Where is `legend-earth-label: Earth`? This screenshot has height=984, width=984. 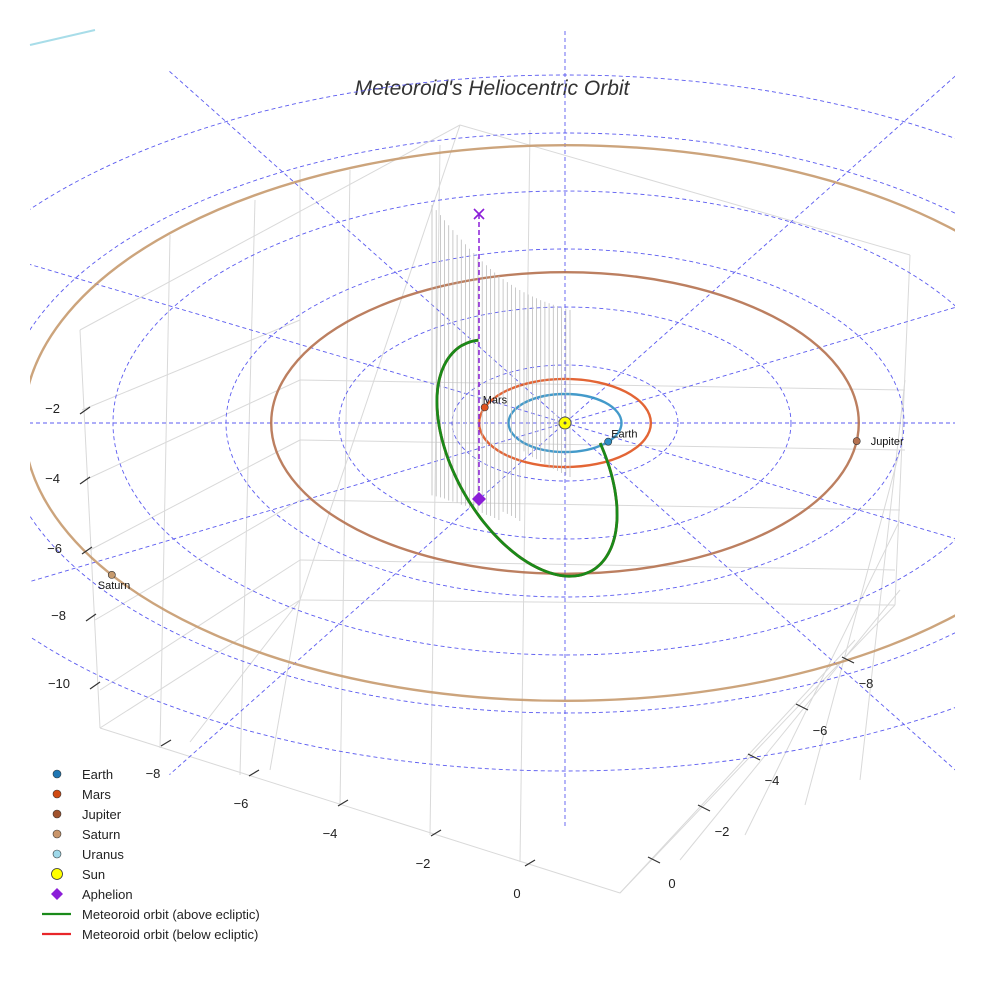 legend-earth-label: Earth is located at coordinates (97, 774).